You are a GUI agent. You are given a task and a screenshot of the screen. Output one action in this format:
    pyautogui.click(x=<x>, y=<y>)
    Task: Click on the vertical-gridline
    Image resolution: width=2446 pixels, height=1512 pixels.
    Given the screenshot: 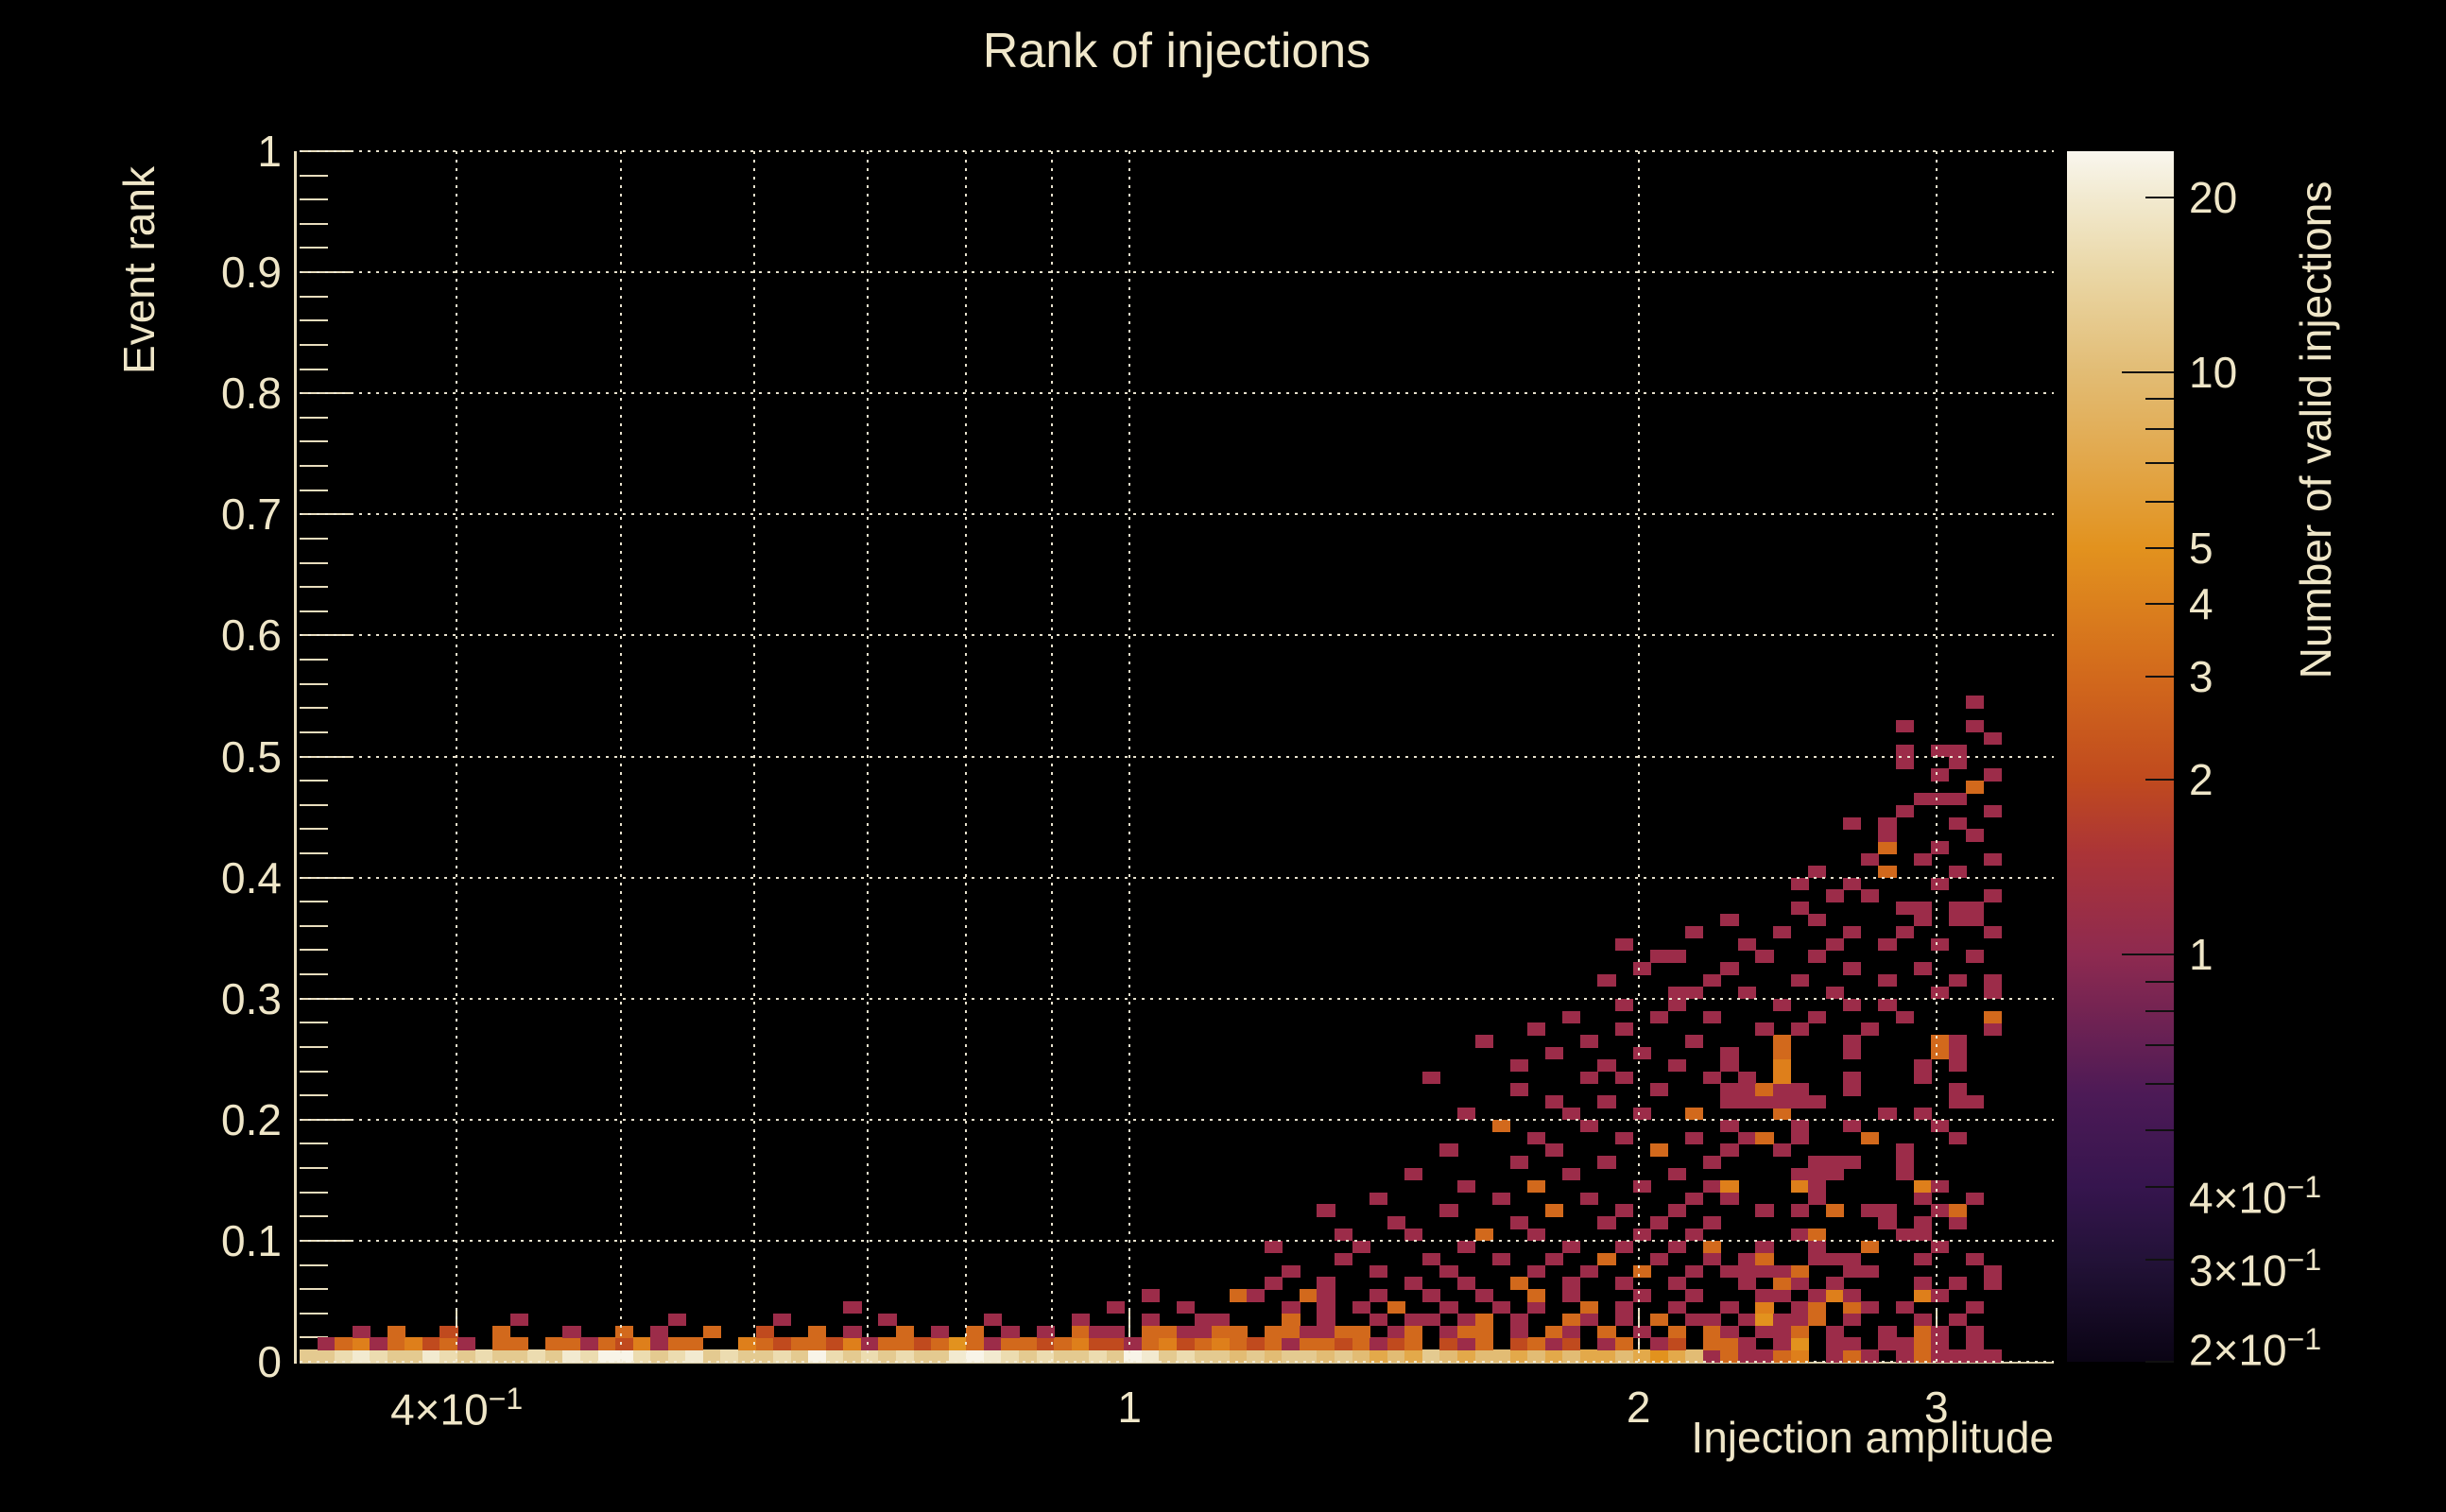 What is the action you would take?
    pyautogui.click(x=1129, y=756)
    